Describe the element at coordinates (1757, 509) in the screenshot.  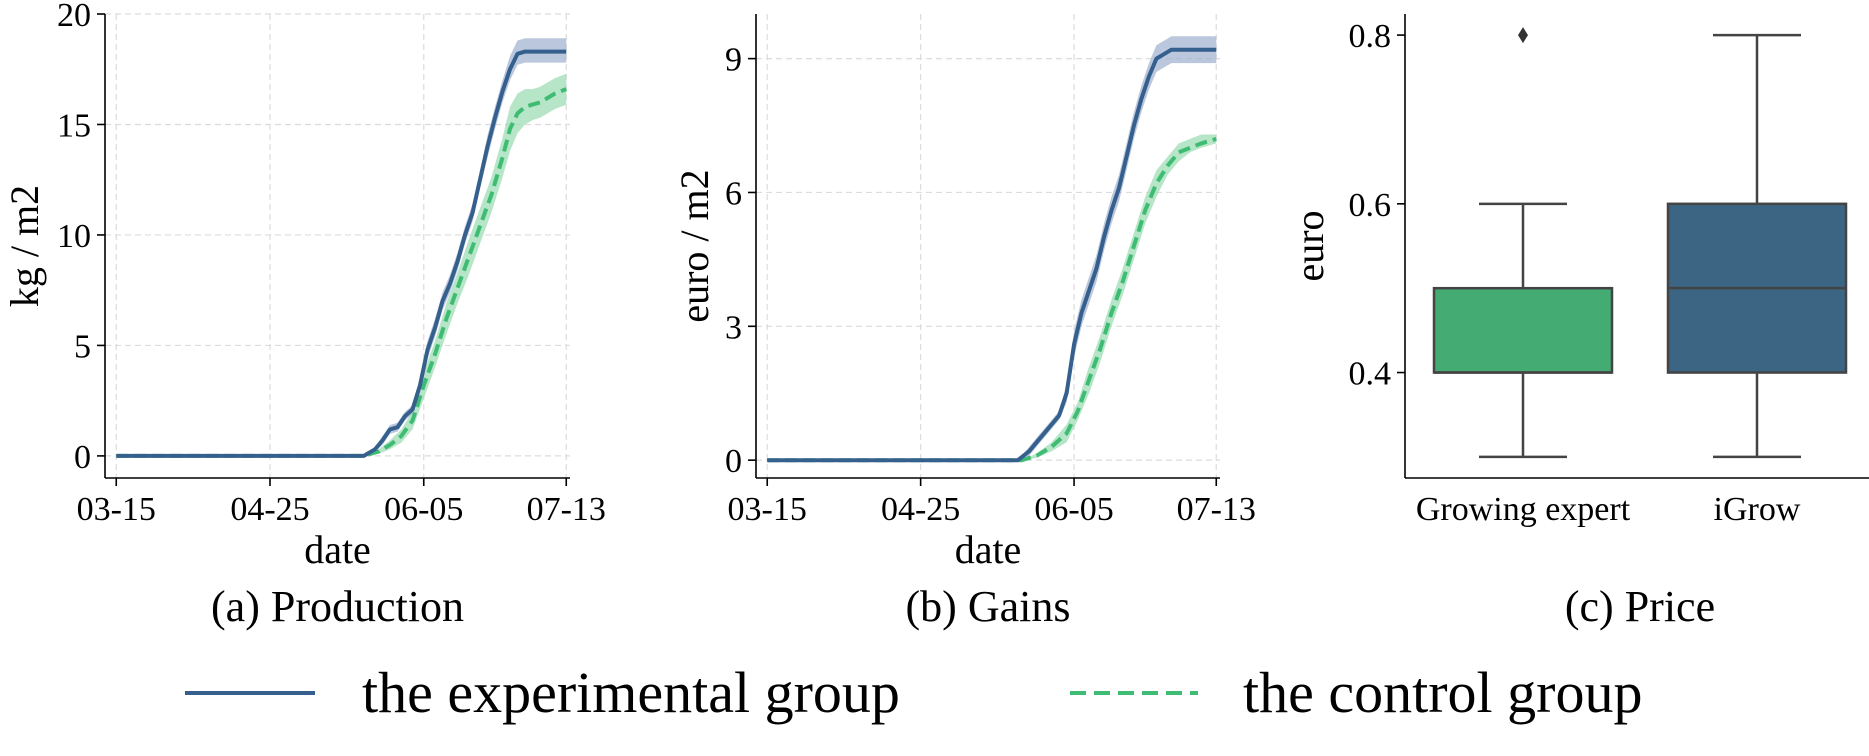
I see `x-category-label: iGrow` at that location.